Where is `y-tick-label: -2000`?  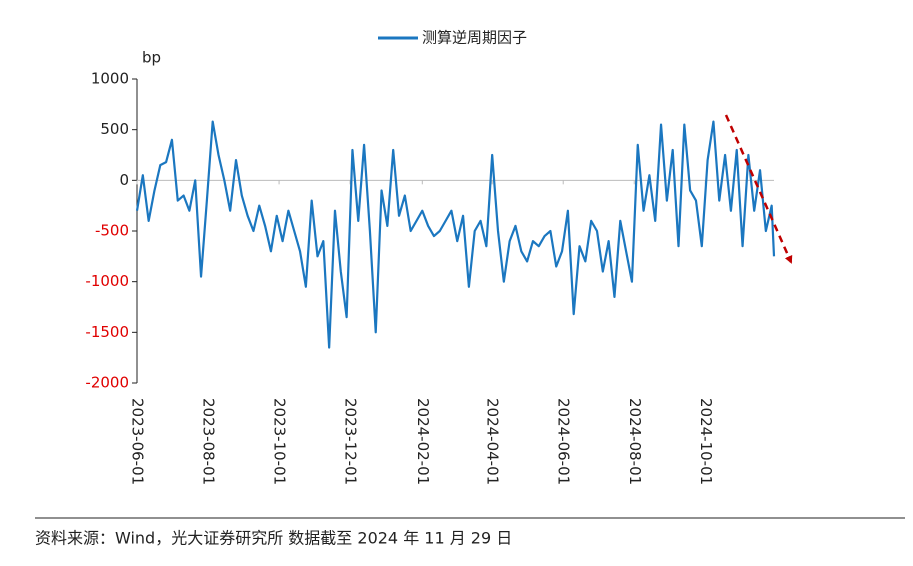
y-tick-label: -2000 is located at coordinates (107, 383).